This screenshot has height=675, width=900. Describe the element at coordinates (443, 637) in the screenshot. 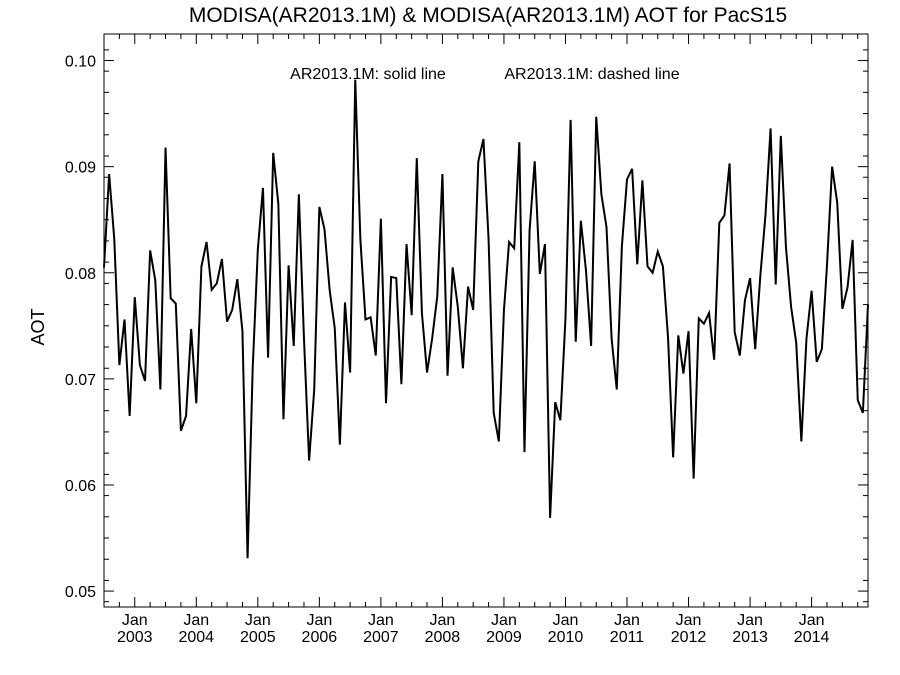

I see `x-tick-year-label: 2008` at that location.